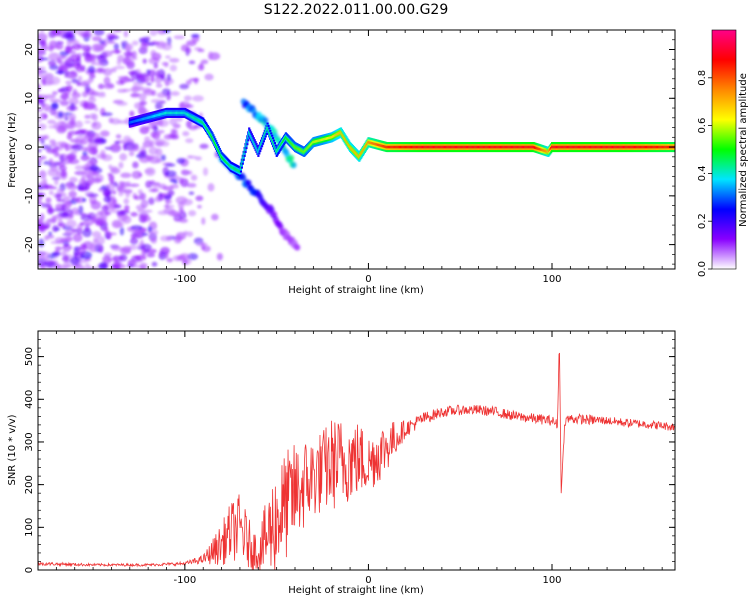 The image size is (750, 600). What do you see at coordinates (29, 441) in the screenshot?
I see `snr-y-tick-label: 300` at bounding box center [29, 441].